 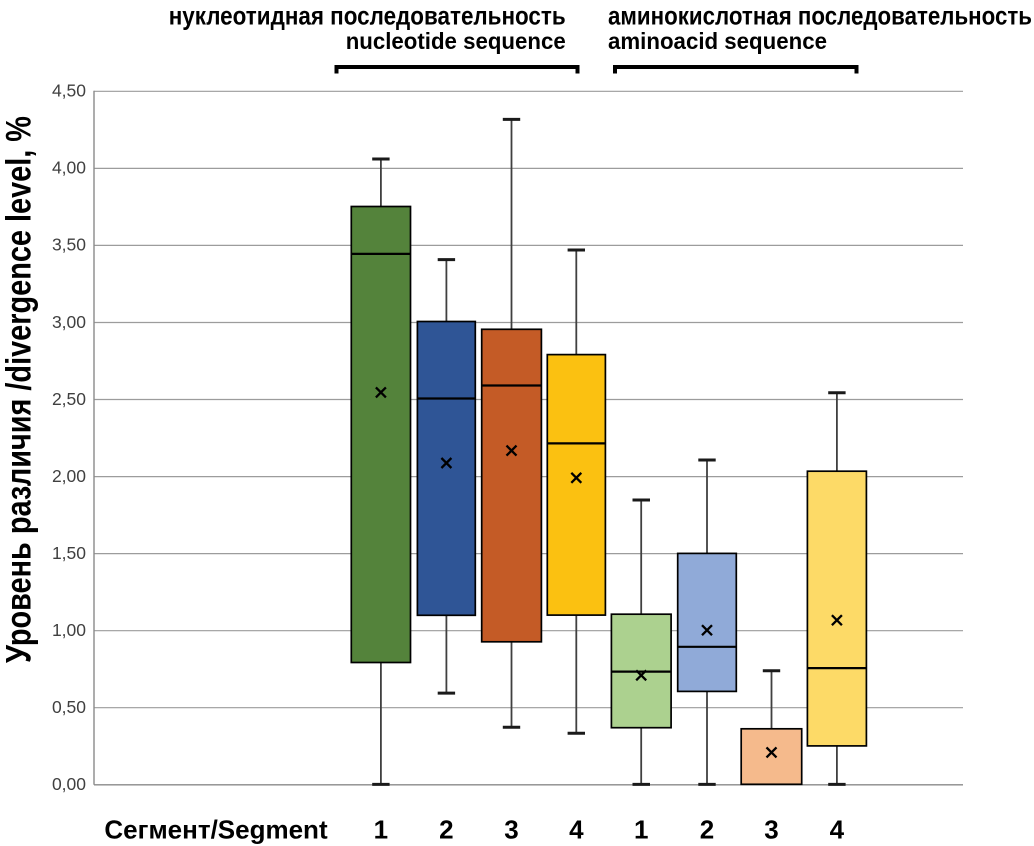 I want to click on svg-text: 4,00, so click(x=69, y=168).